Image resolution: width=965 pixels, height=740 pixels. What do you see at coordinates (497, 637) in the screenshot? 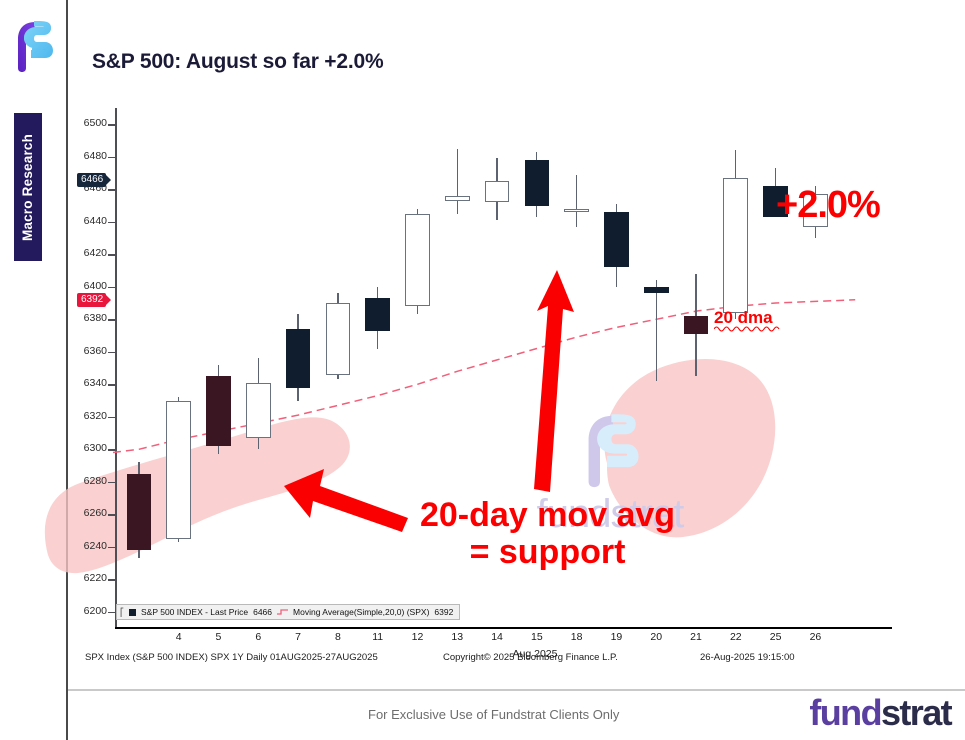
I see `x-axis-tick-label: 14` at bounding box center [497, 637].